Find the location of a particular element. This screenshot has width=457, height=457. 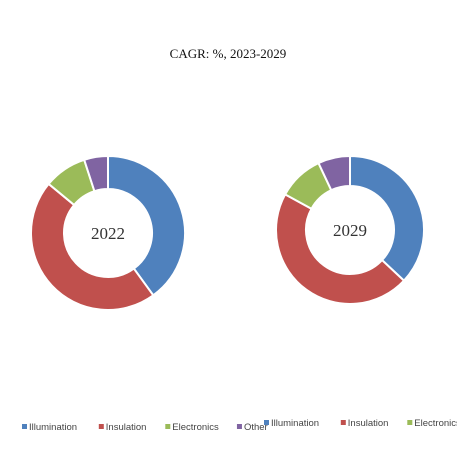

slice-other-2029 is located at coordinates (334, 173).